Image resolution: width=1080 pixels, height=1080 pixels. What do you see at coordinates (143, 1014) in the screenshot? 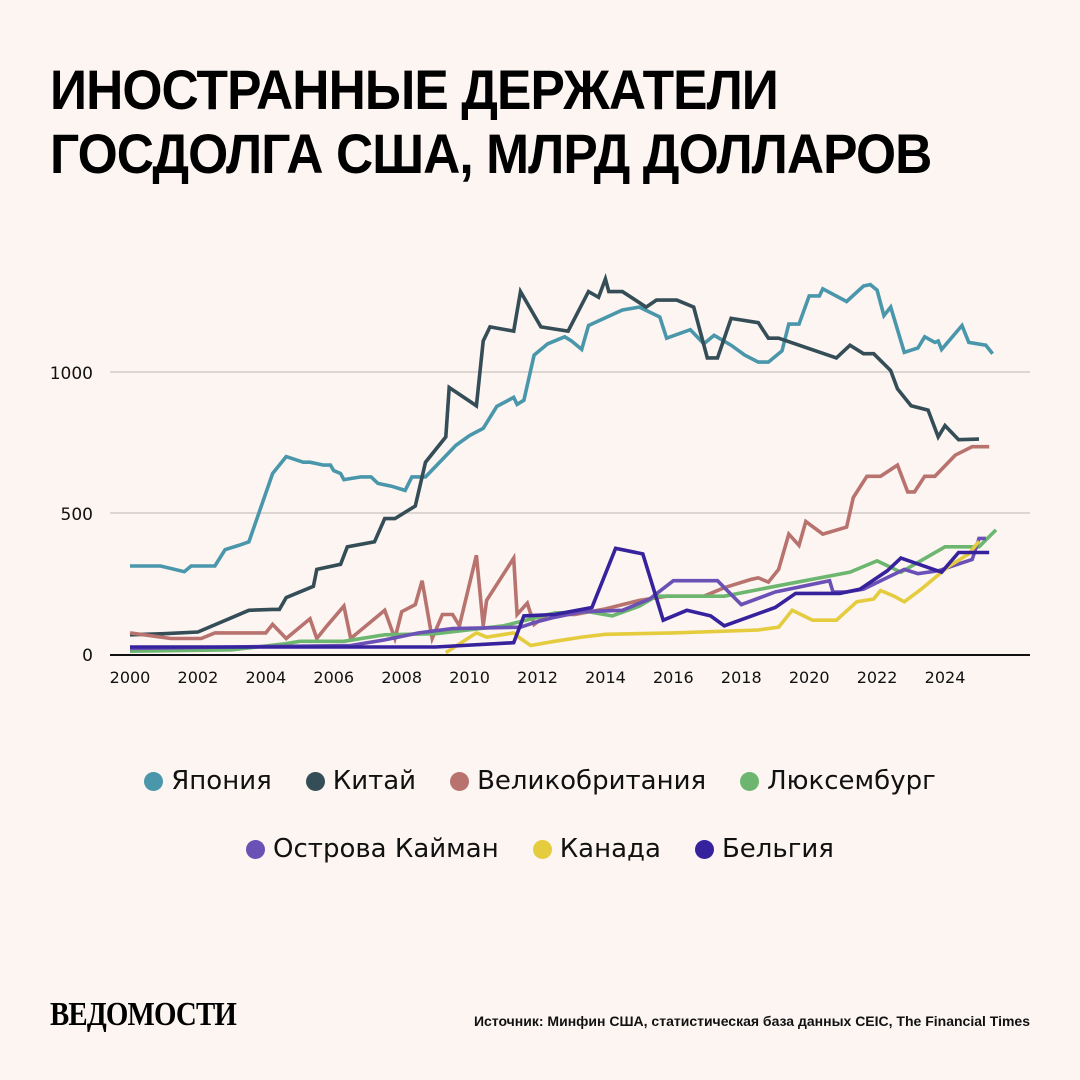
I see `vedomosti-logo: ВЕДОМОСТИ` at bounding box center [143, 1014].